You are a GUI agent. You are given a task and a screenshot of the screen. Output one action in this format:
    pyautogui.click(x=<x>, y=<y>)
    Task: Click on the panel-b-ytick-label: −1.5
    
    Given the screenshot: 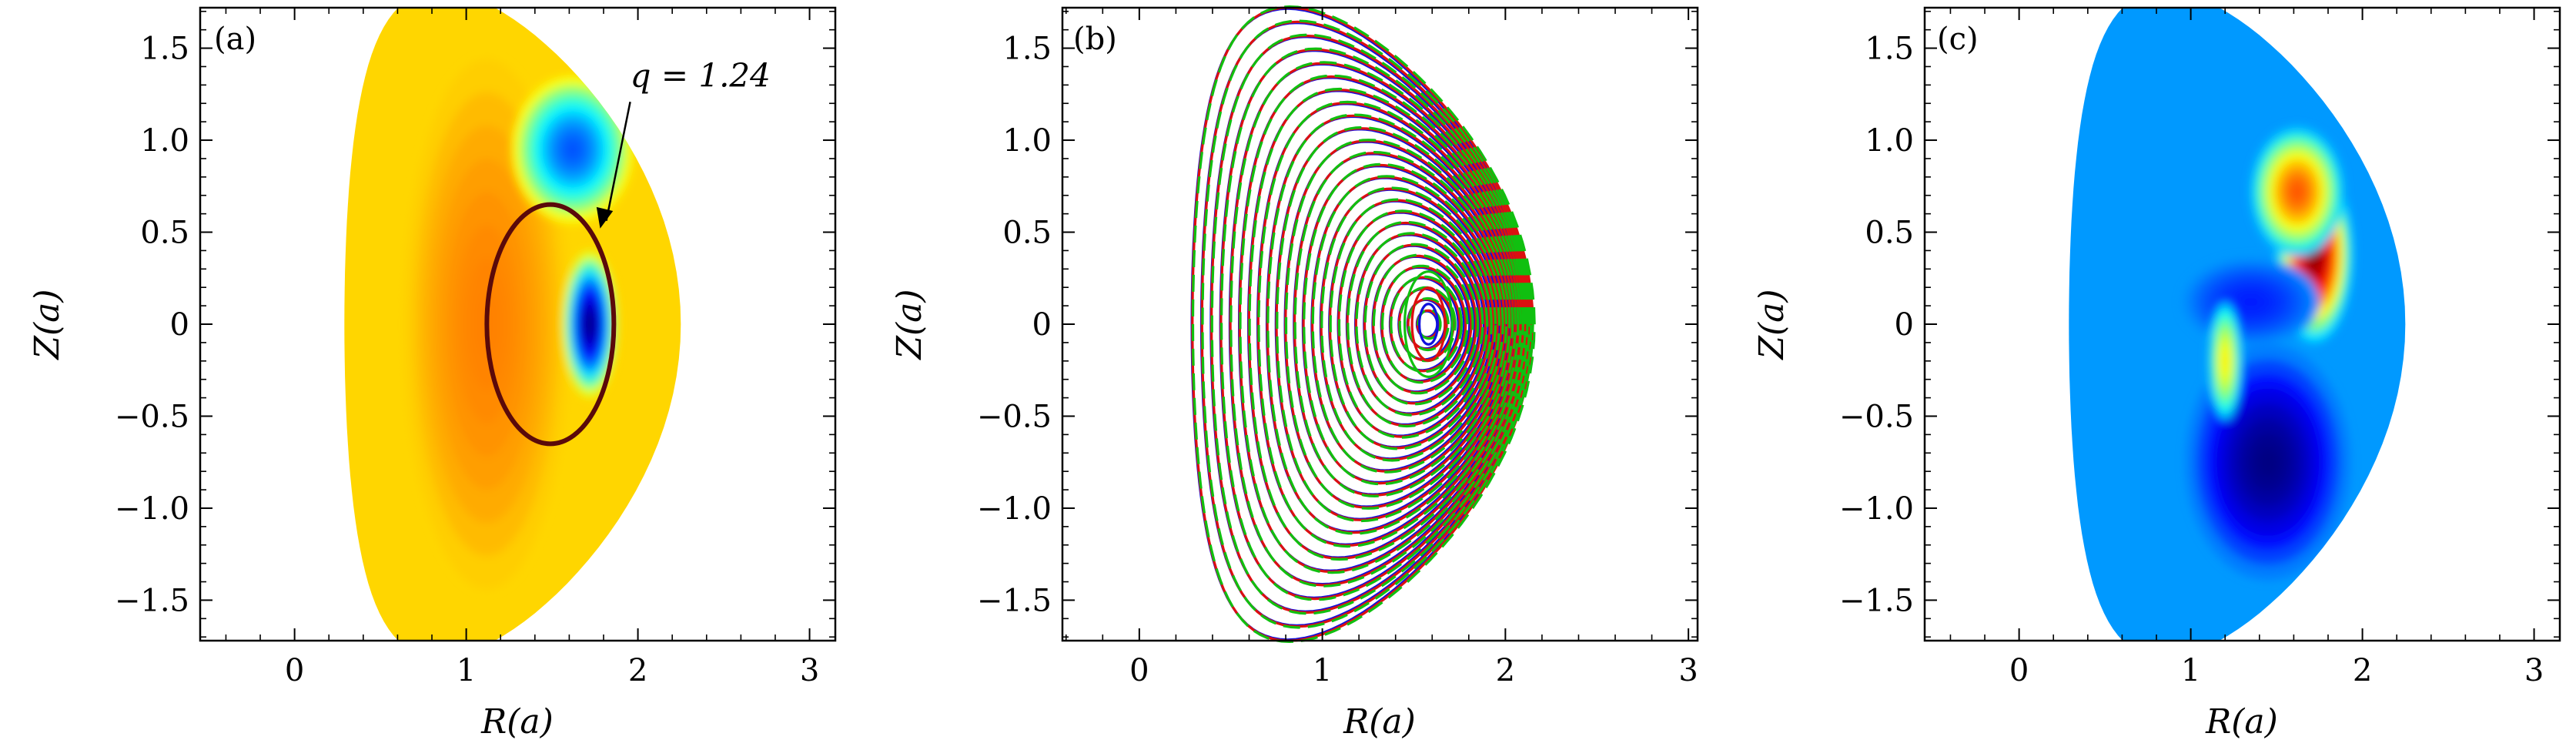 What is the action you would take?
    pyautogui.click(x=1015, y=600)
    